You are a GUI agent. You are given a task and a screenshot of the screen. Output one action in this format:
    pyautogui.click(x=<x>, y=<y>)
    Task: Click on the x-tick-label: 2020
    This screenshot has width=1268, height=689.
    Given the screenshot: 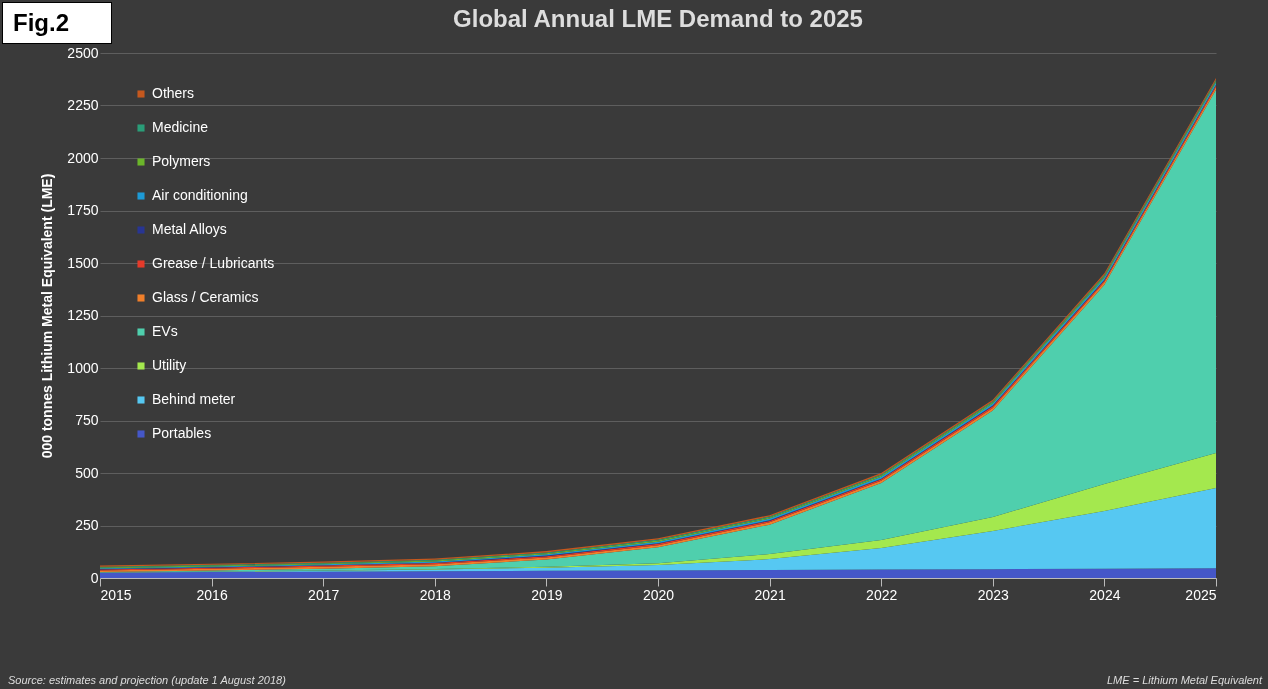 What is the action you would take?
    pyautogui.click(x=658, y=594)
    